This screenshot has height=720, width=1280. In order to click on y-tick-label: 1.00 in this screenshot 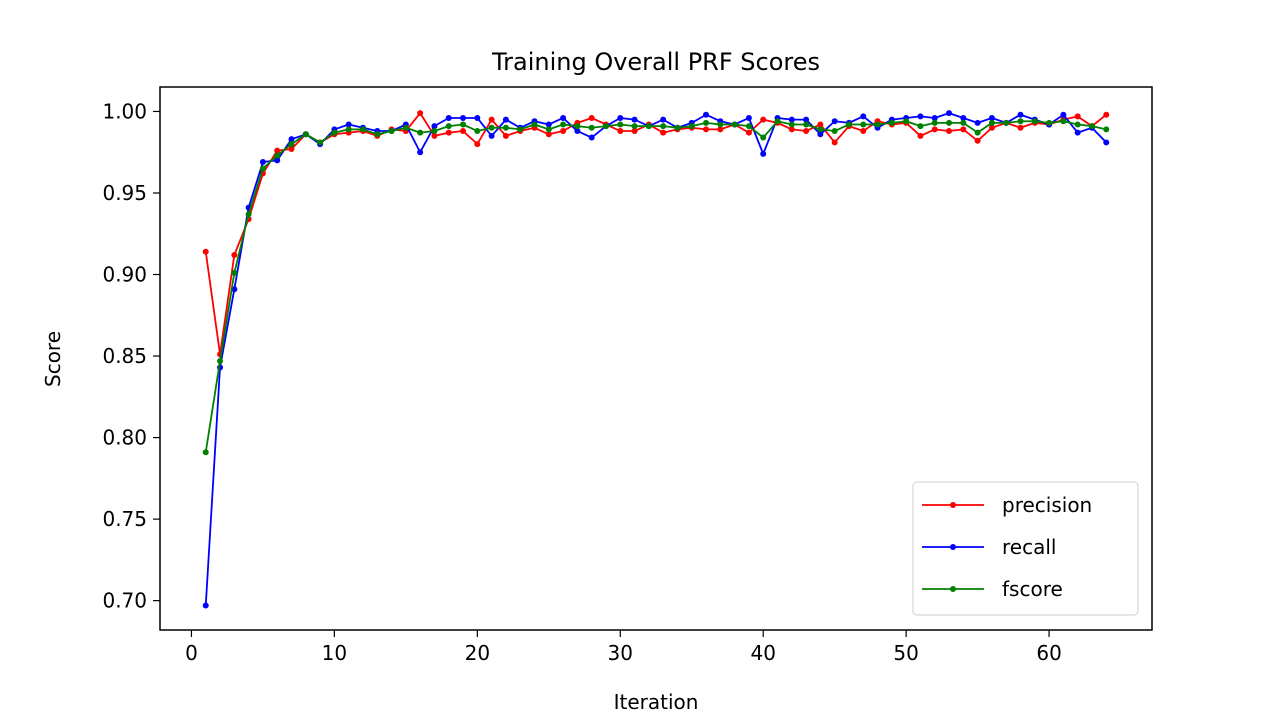, I will do `click(124, 111)`.